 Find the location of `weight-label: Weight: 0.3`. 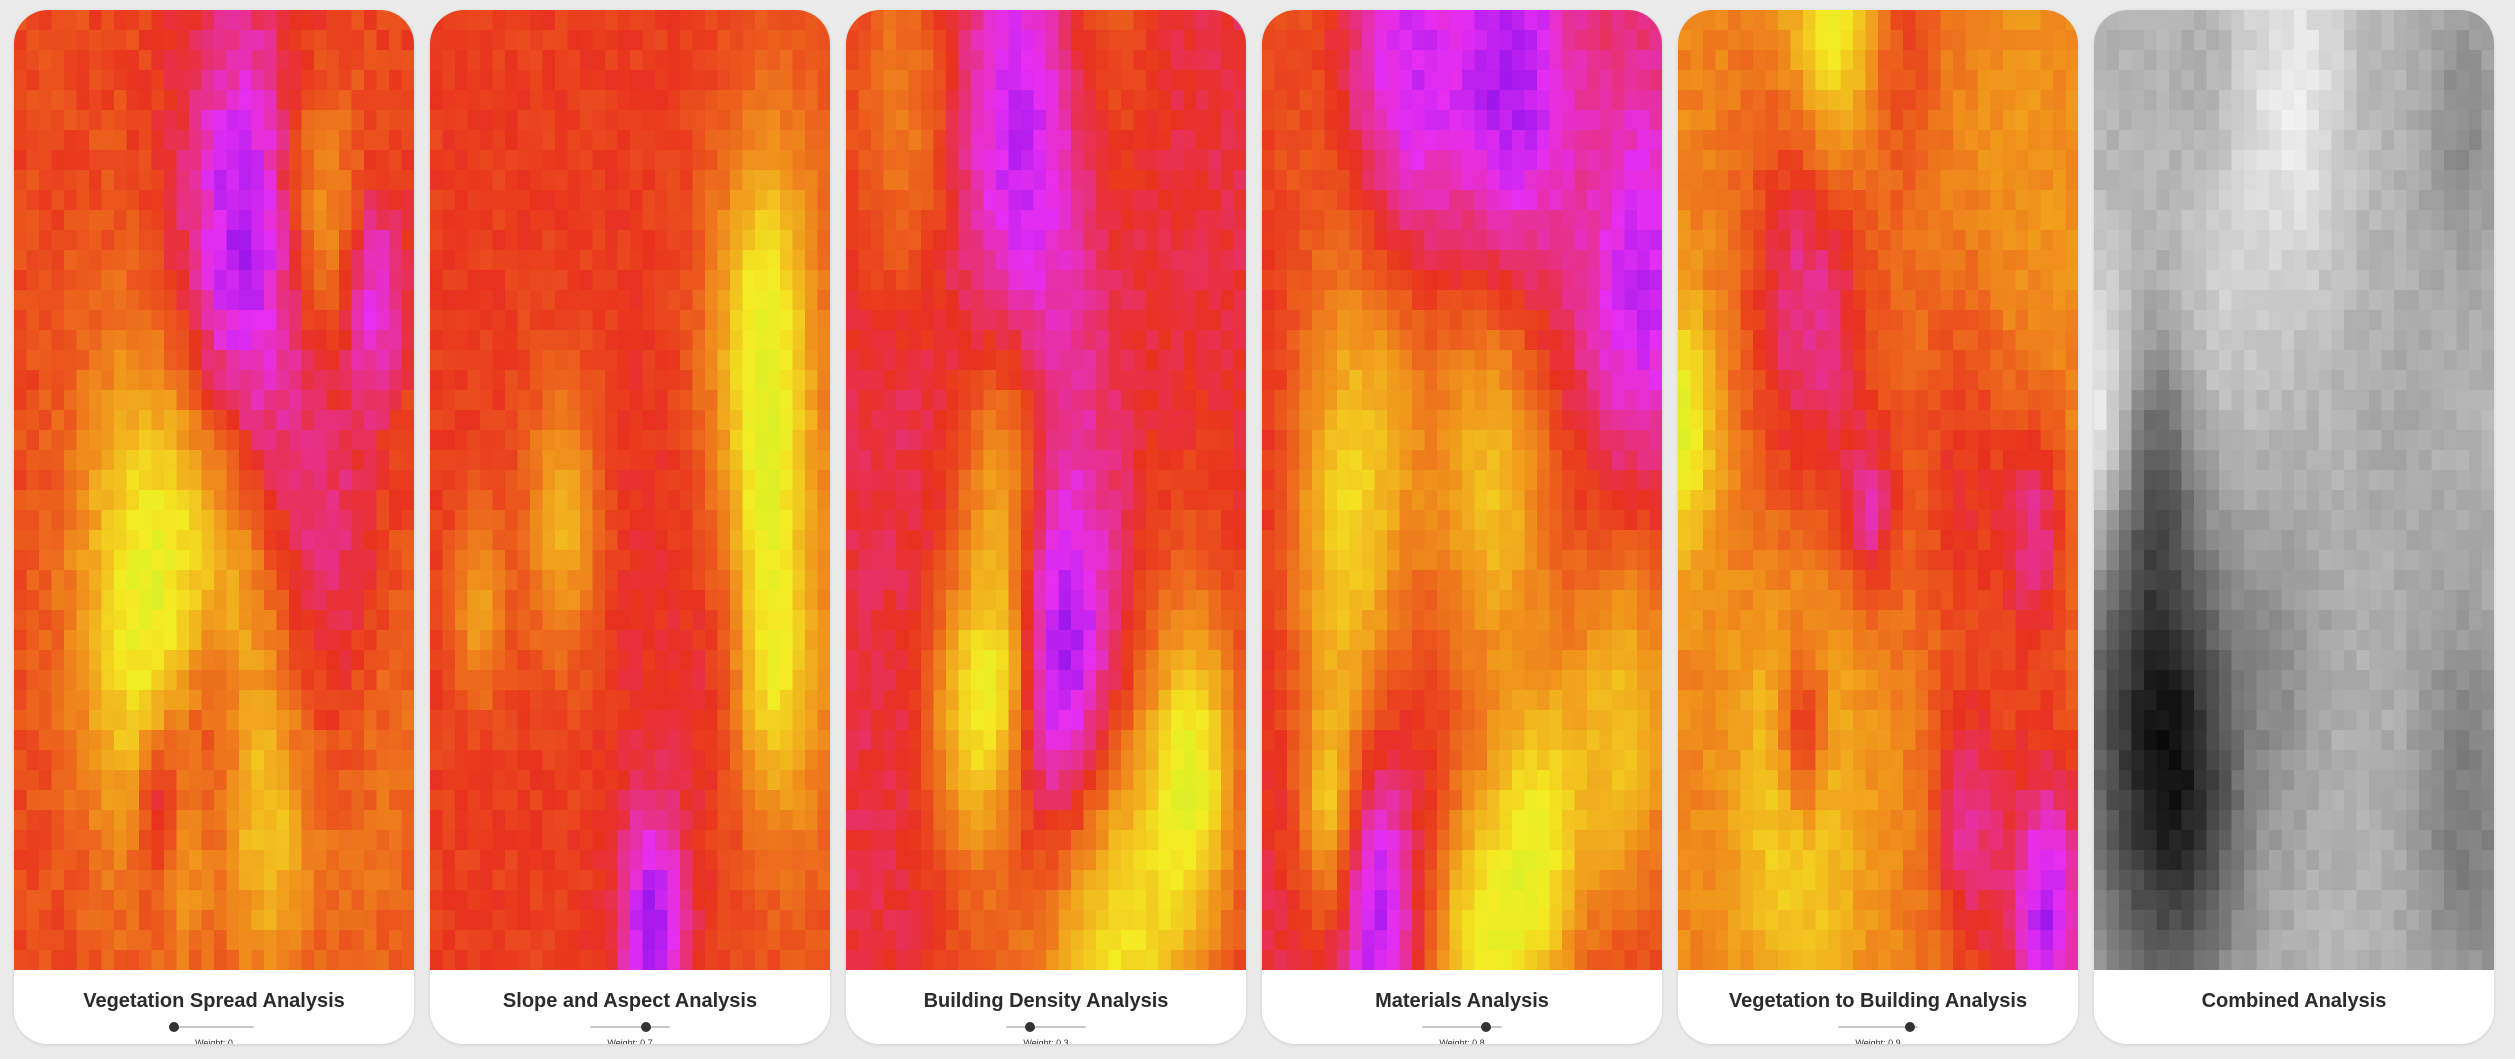

weight-label: Weight: 0.3 is located at coordinates (1046, 1041).